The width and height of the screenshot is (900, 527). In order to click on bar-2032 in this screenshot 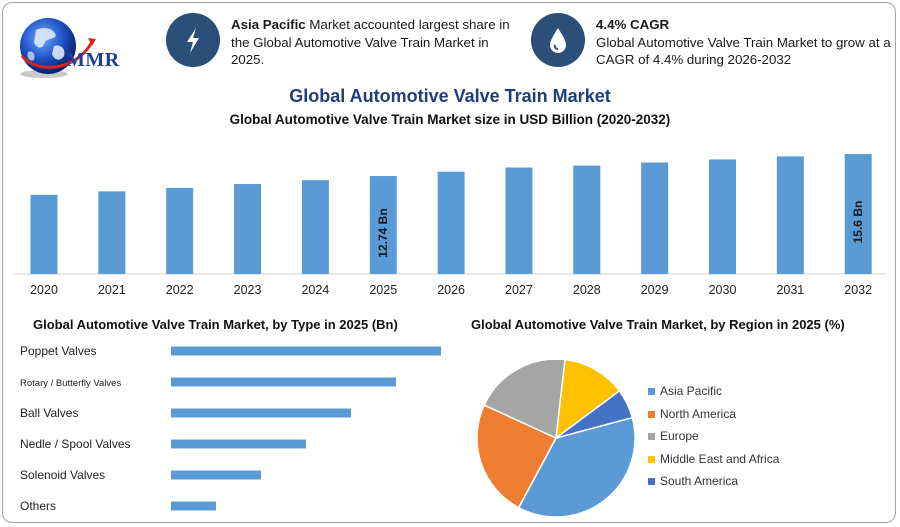, I will do `click(858, 214)`.